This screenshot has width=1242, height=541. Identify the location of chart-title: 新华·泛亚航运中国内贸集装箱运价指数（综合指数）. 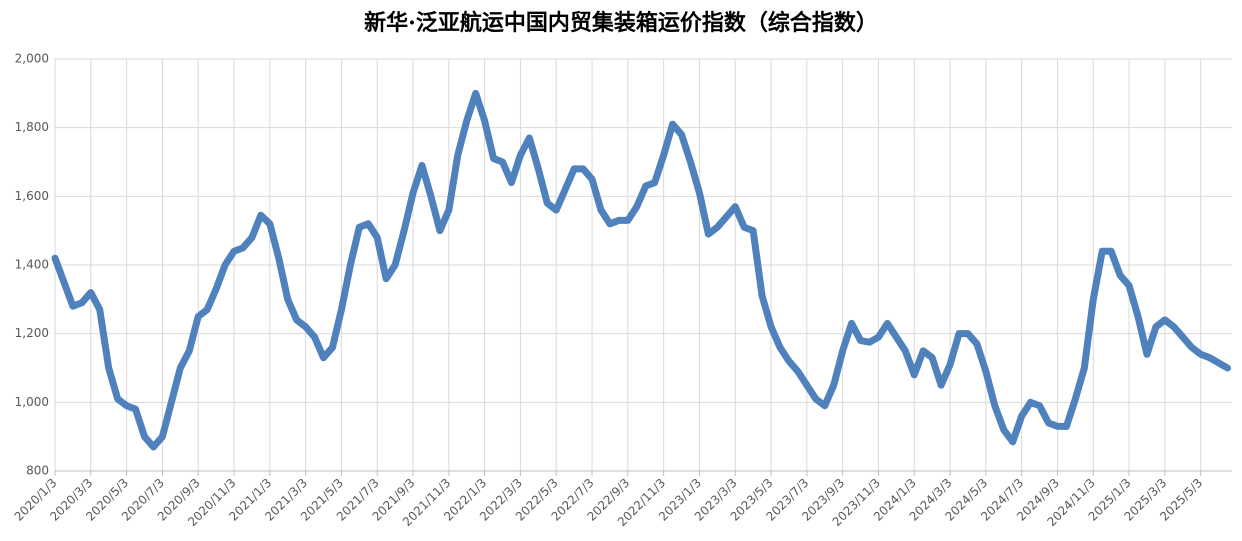
(621, 23).